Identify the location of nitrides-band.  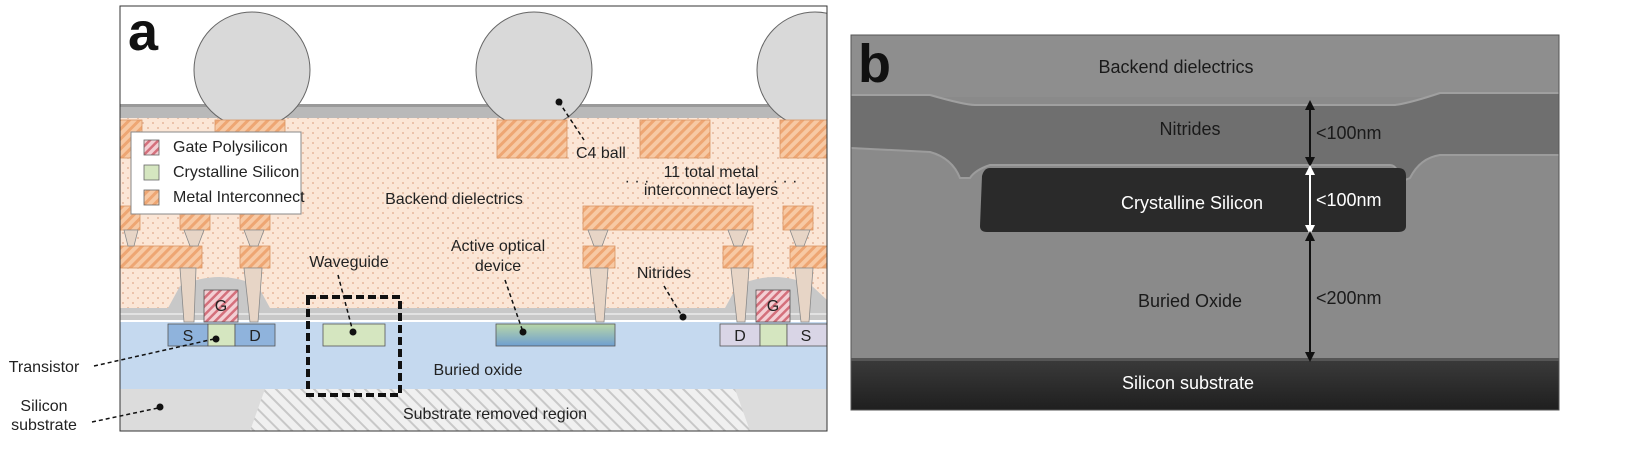
(1205, 137).